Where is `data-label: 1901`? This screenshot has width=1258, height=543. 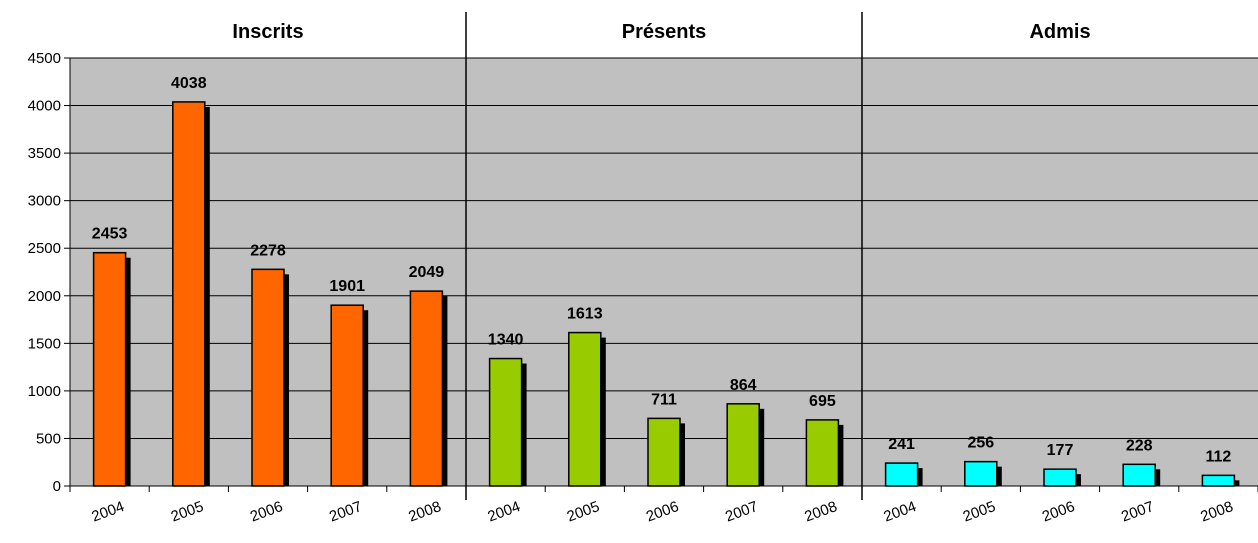
data-label: 1901 is located at coordinates (347, 286).